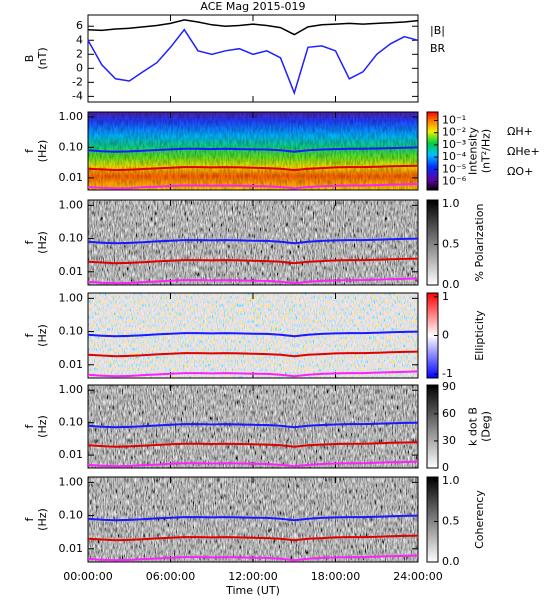 This screenshot has width=550, height=600. Describe the element at coordinates (479, 335) in the screenshot. I see `colorbar-label: Ellipticity` at that location.